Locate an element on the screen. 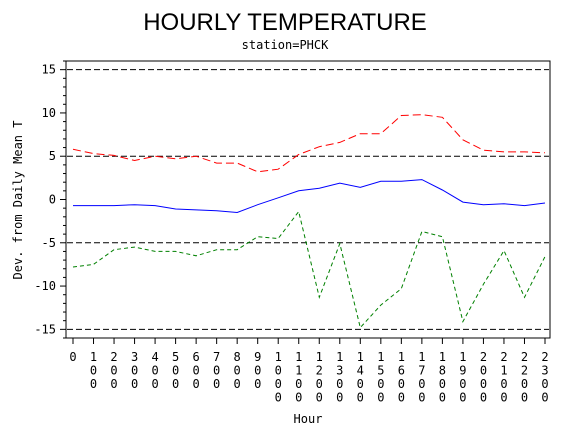 The image size is (570, 435). chart-subtitle: station=PHCK is located at coordinates (285, 45).